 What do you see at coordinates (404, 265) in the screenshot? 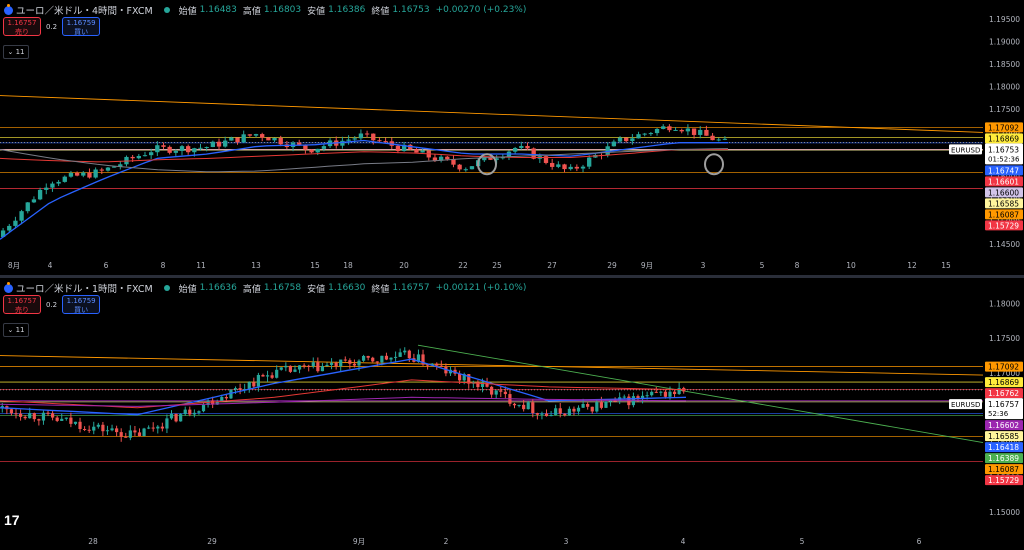
I see `time-axis-label: 20` at bounding box center [404, 265].